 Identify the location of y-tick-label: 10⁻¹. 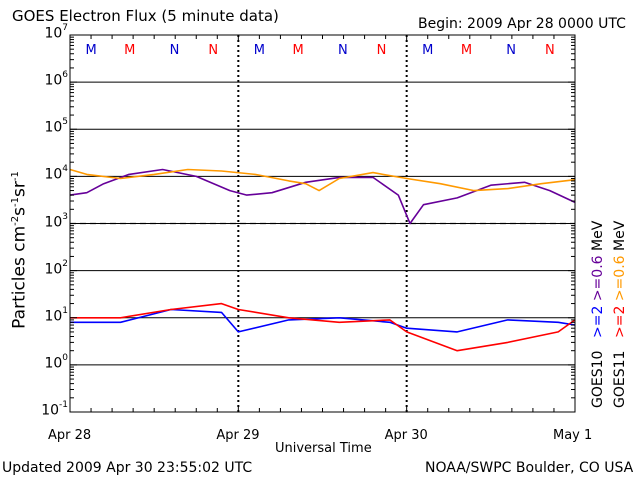
(54, 409).